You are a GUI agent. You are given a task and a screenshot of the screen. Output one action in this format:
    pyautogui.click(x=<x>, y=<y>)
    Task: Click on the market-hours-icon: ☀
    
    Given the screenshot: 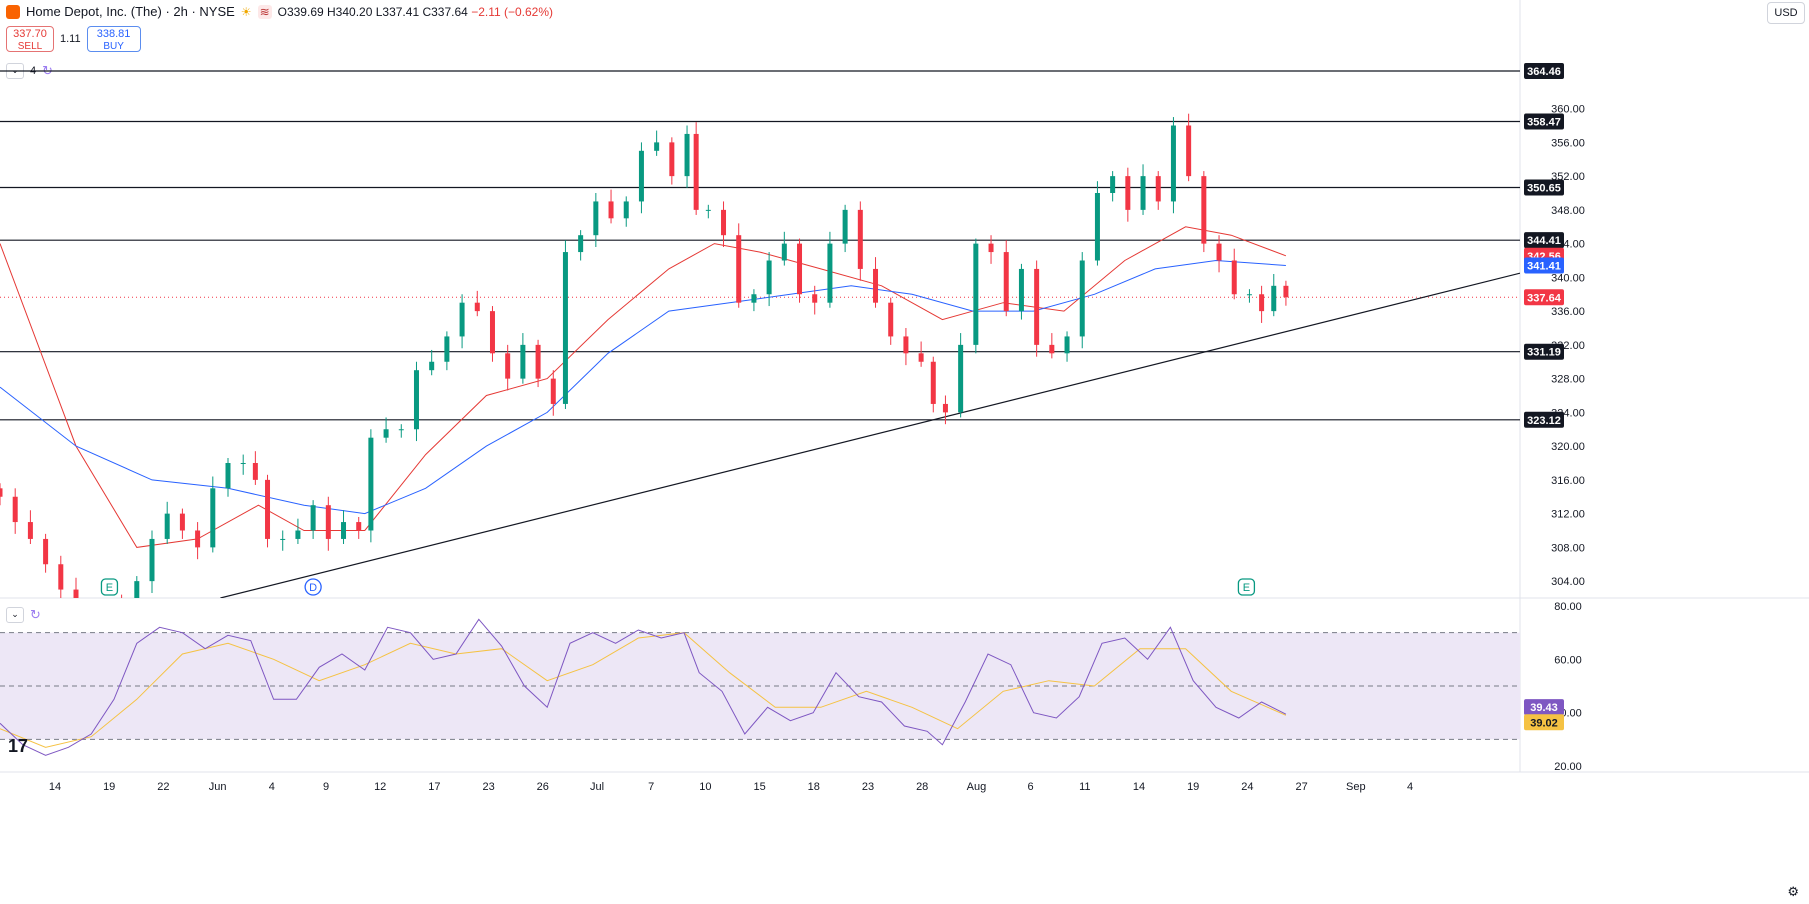 What is the action you would take?
    pyautogui.click(x=246, y=11)
    